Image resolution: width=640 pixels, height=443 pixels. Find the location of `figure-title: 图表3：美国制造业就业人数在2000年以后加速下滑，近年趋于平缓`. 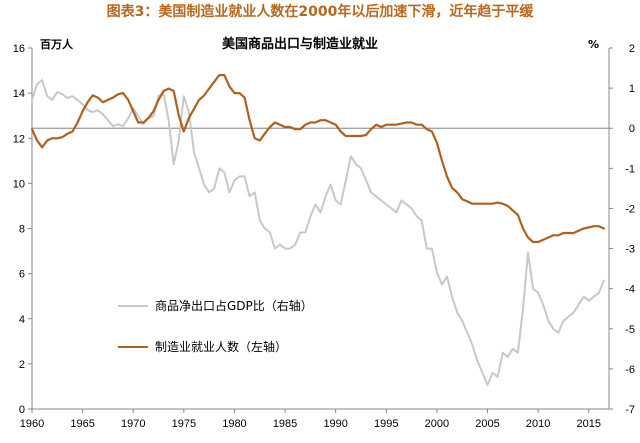

figure-title: 图表3：美国制造业就业人数在2000年以后加速下滑，近年趋于平缓 is located at coordinates (320, 12).